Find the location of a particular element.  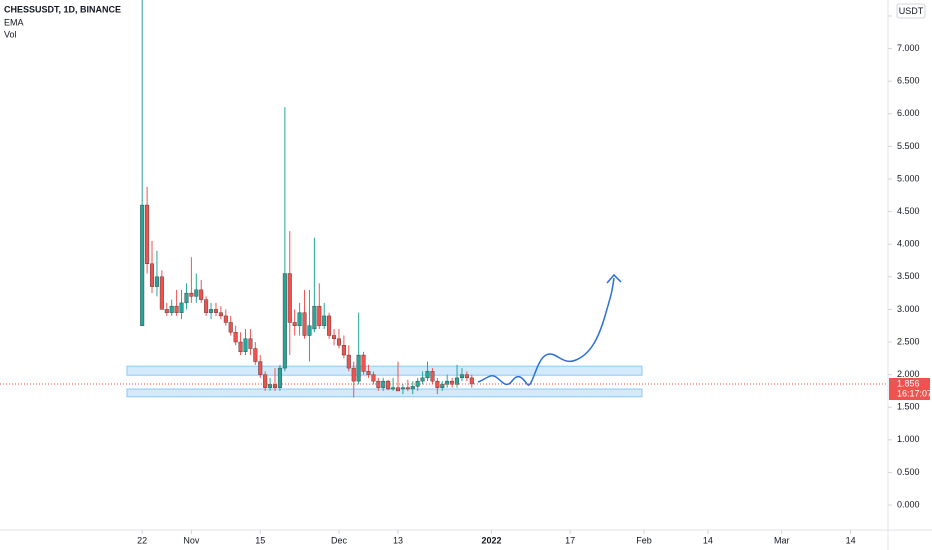

y-tick-label: 7.000 is located at coordinates (908, 48).